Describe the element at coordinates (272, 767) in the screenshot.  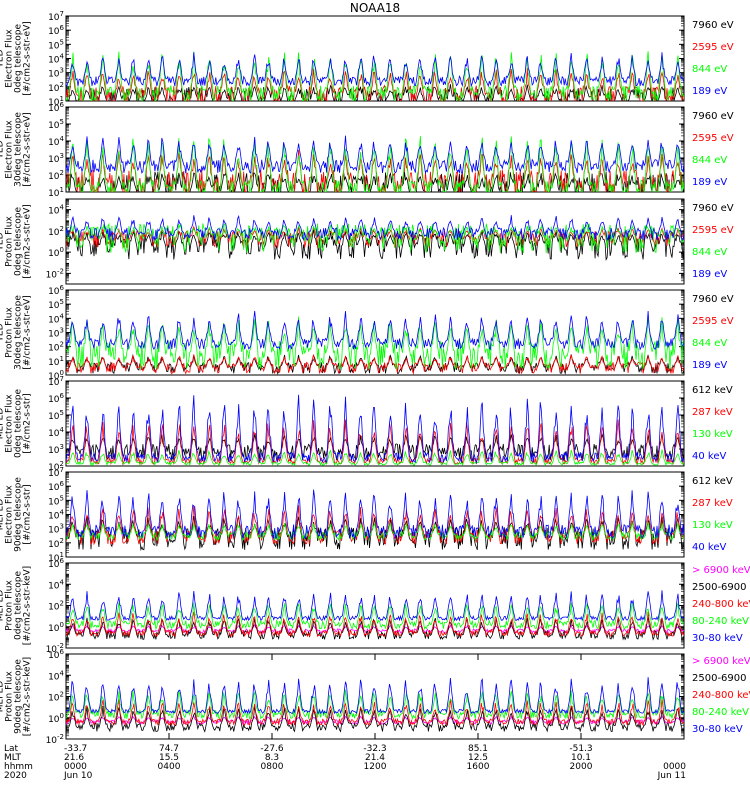
I see `x-tick-hhmm: 0800` at that location.